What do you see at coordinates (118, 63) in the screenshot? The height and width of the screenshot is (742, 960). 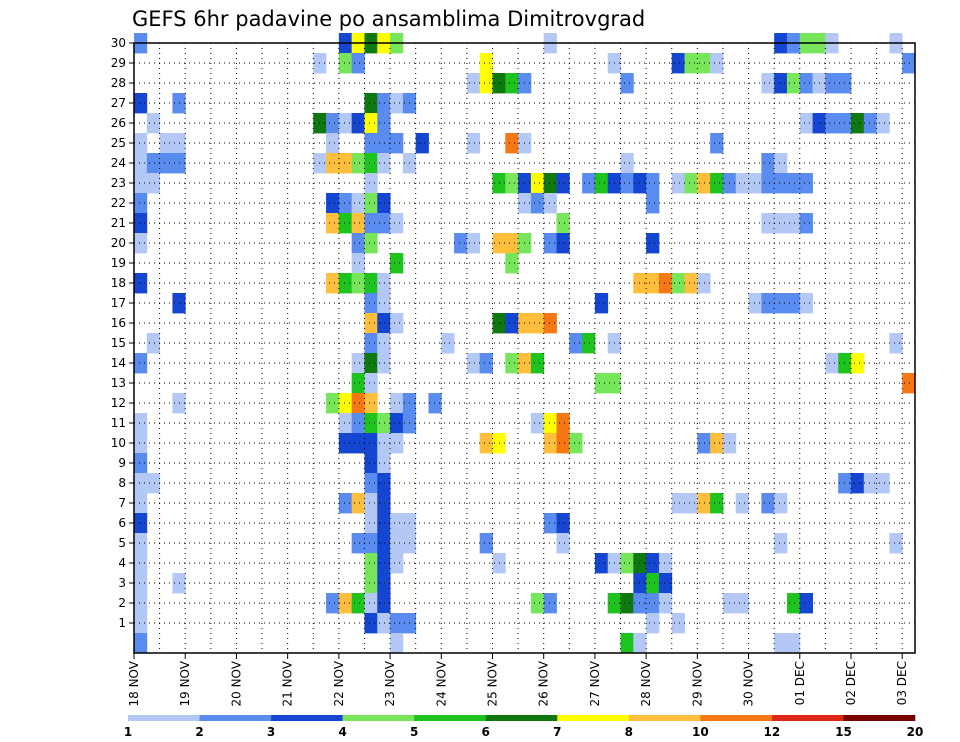 I see `y-tick-label: 29` at bounding box center [118, 63].